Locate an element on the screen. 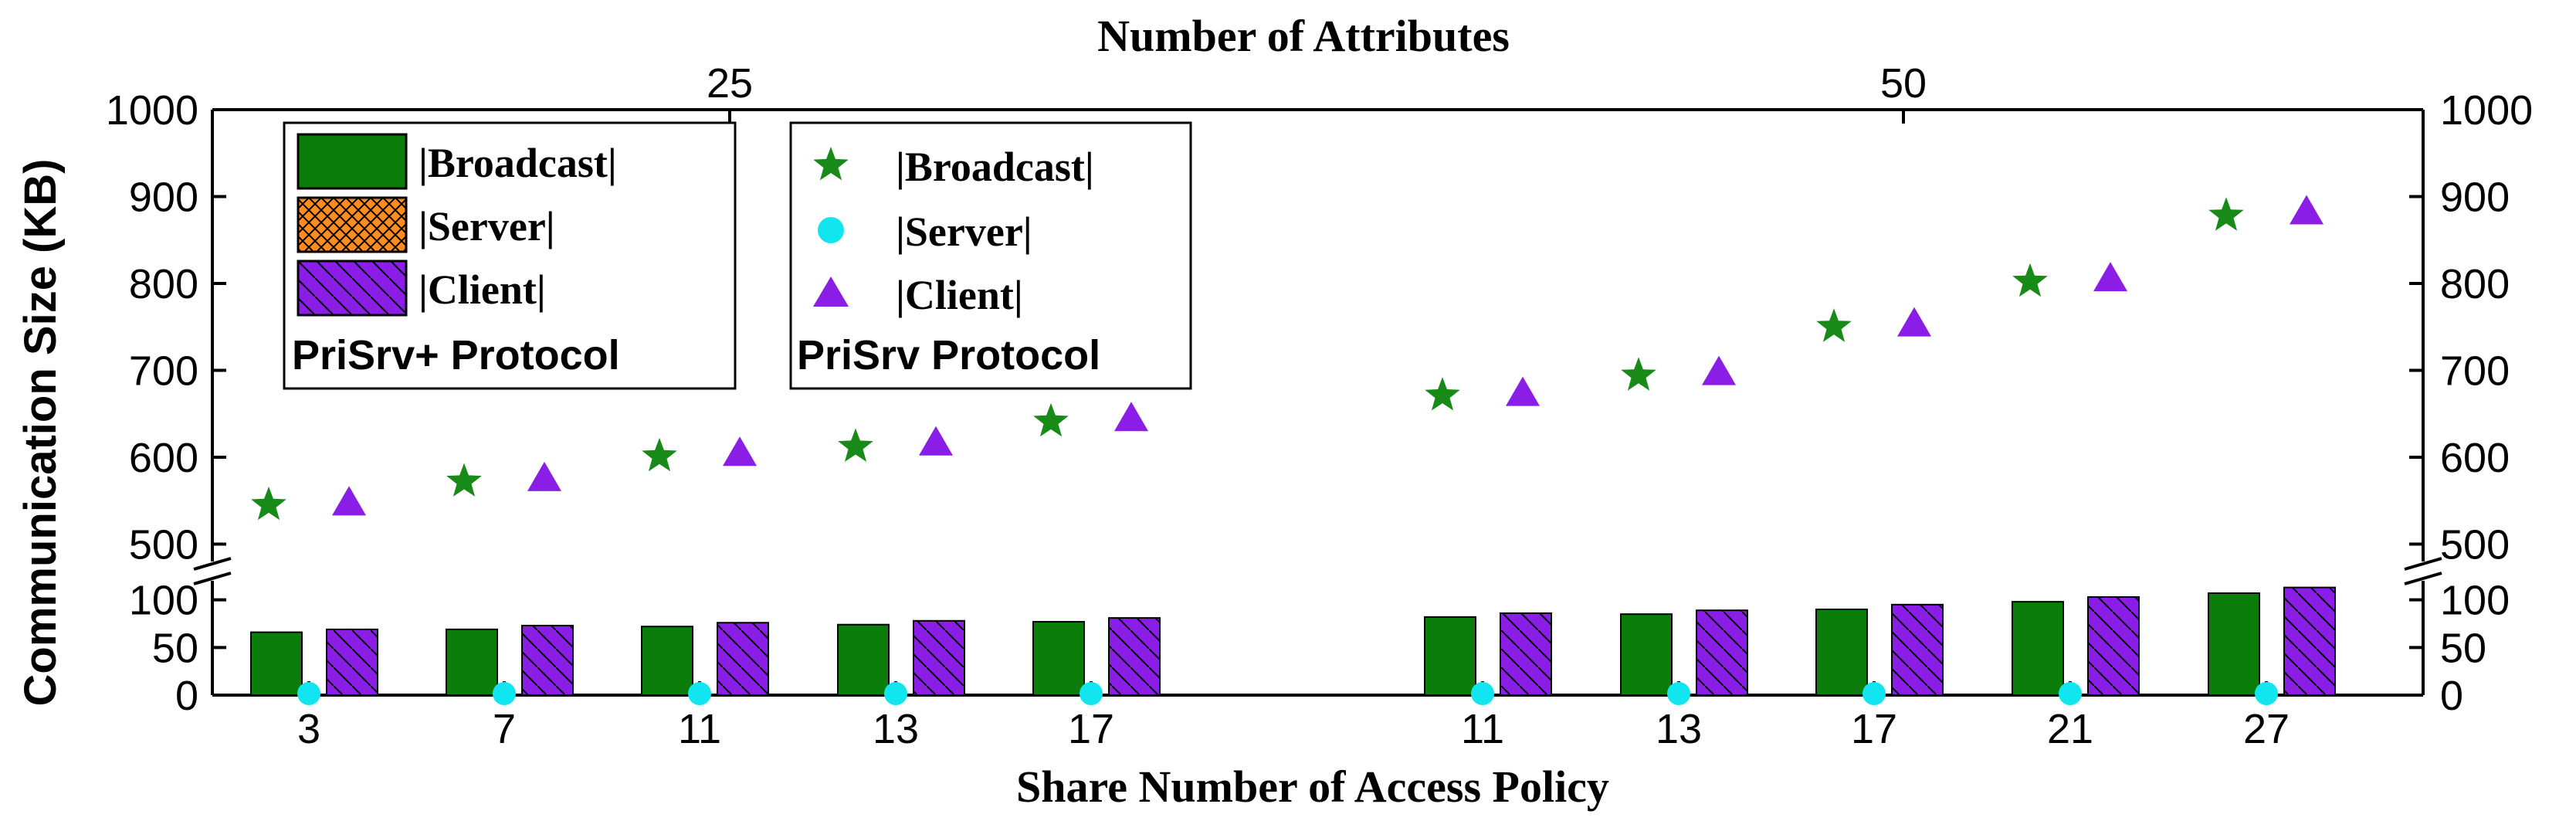 Image resolution: width=2576 pixels, height=821 pixels. y-tick-label: 100 is located at coordinates (163, 601).